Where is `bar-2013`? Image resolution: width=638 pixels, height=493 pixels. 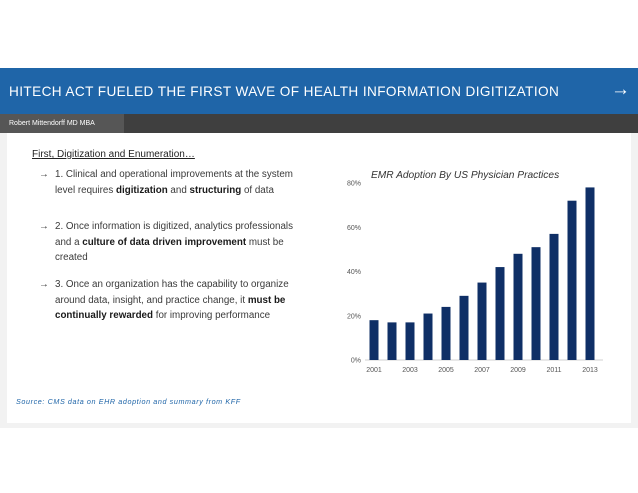
bar-2013 is located at coordinates (590, 273).